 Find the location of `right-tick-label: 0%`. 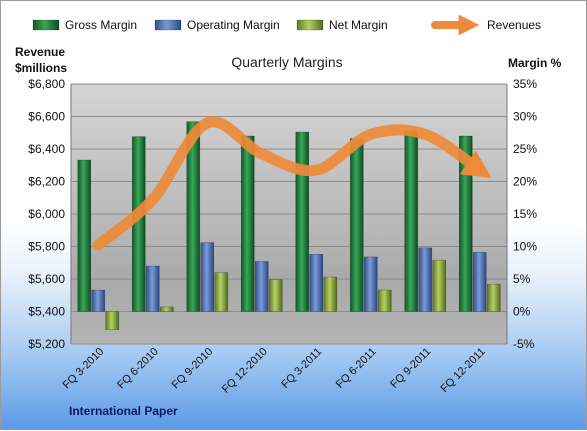

right-tick-label: 0% is located at coordinates (522, 312).